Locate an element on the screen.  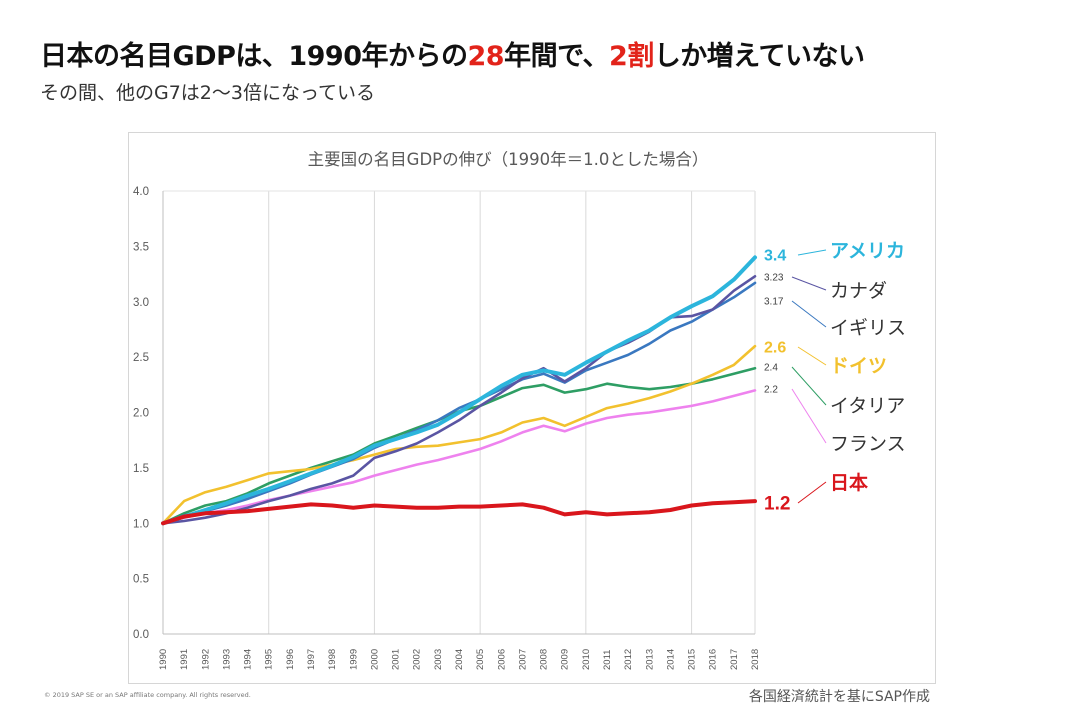
x-tick-label: 2008 is located at coordinates (544, 659).